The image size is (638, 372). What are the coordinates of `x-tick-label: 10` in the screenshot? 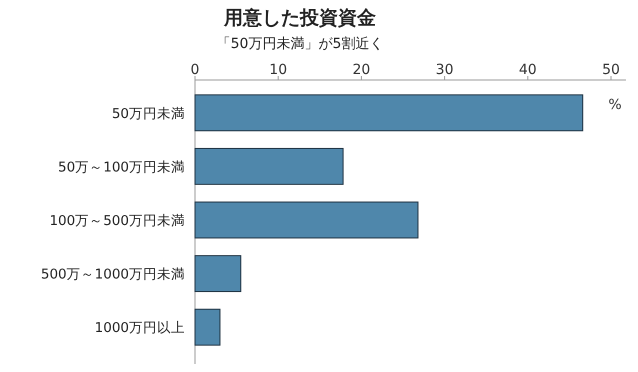 It's located at (278, 70).